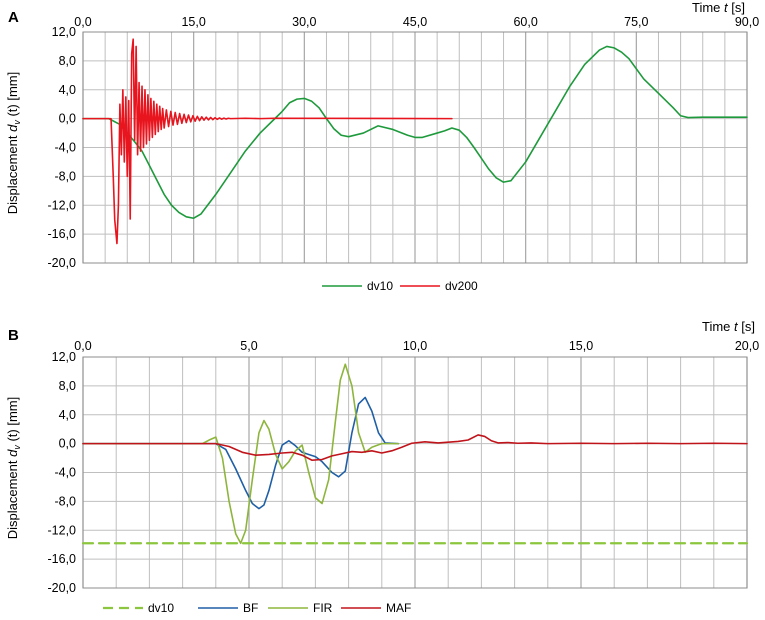 Image resolution: width=765 pixels, height=620 pixels. I want to click on panel-a-x-axis-title: Time t [s], so click(718, 7).